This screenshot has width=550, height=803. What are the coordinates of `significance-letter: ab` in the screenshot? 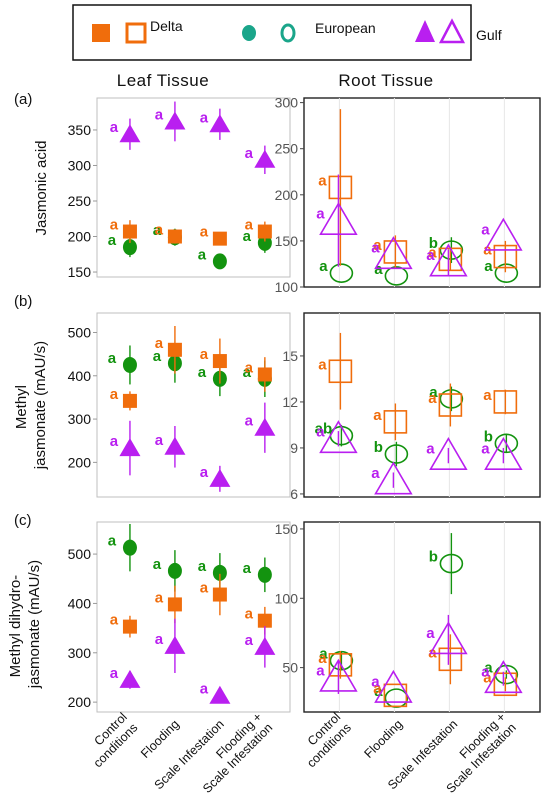 It's located at (324, 429).